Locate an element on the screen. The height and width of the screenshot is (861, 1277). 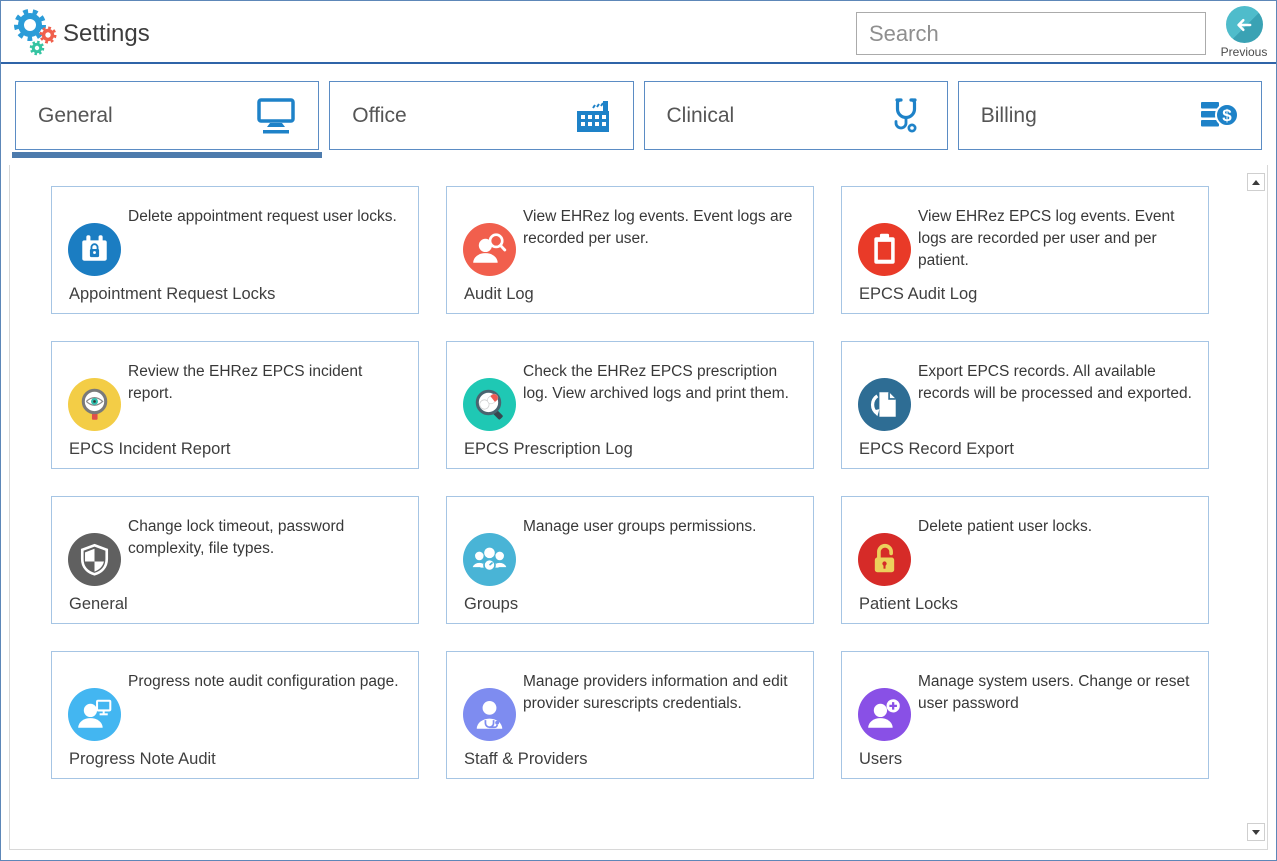
card-title: General is located at coordinates (98, 604).